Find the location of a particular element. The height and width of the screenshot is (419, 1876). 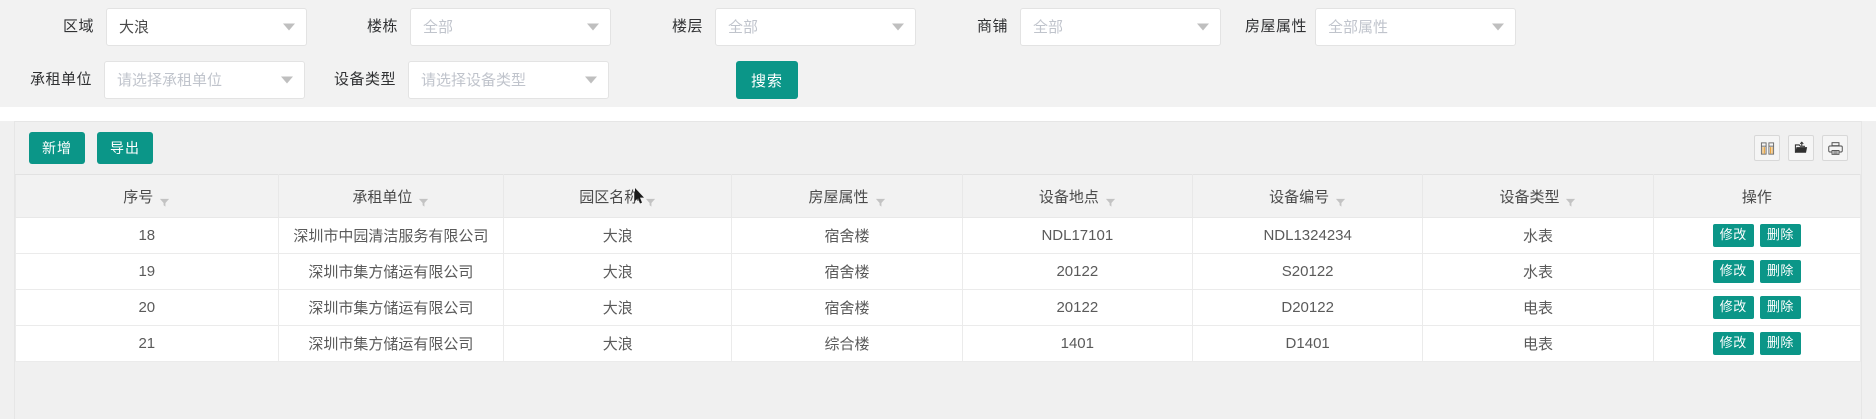

table-row: 21 深圳市集方储运有限公司 大浪 综合楼 1401 D1401 电表 修改 删除 is located at coordinates (938, 343).